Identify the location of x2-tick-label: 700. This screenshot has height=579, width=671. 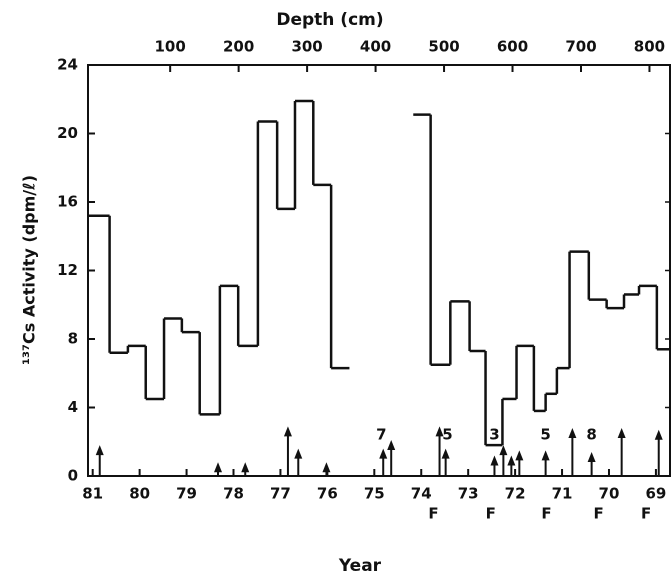
(580, 47).